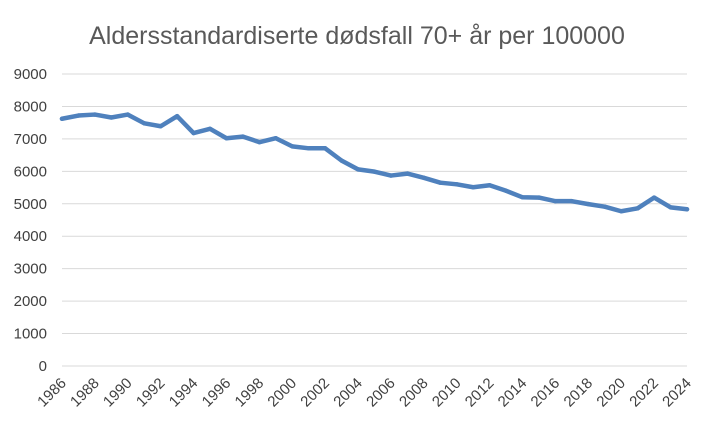 The image size is (715, 427). Describe the element at coordinates (282, 393) in the screenshot. I see `x-tick-label: 2000` at that location.